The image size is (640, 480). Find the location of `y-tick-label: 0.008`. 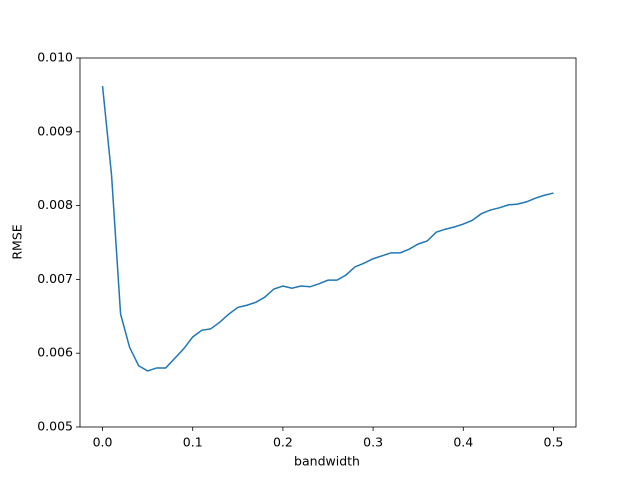

y-tick-label: 0.008 is located at coordinates (55, 204).